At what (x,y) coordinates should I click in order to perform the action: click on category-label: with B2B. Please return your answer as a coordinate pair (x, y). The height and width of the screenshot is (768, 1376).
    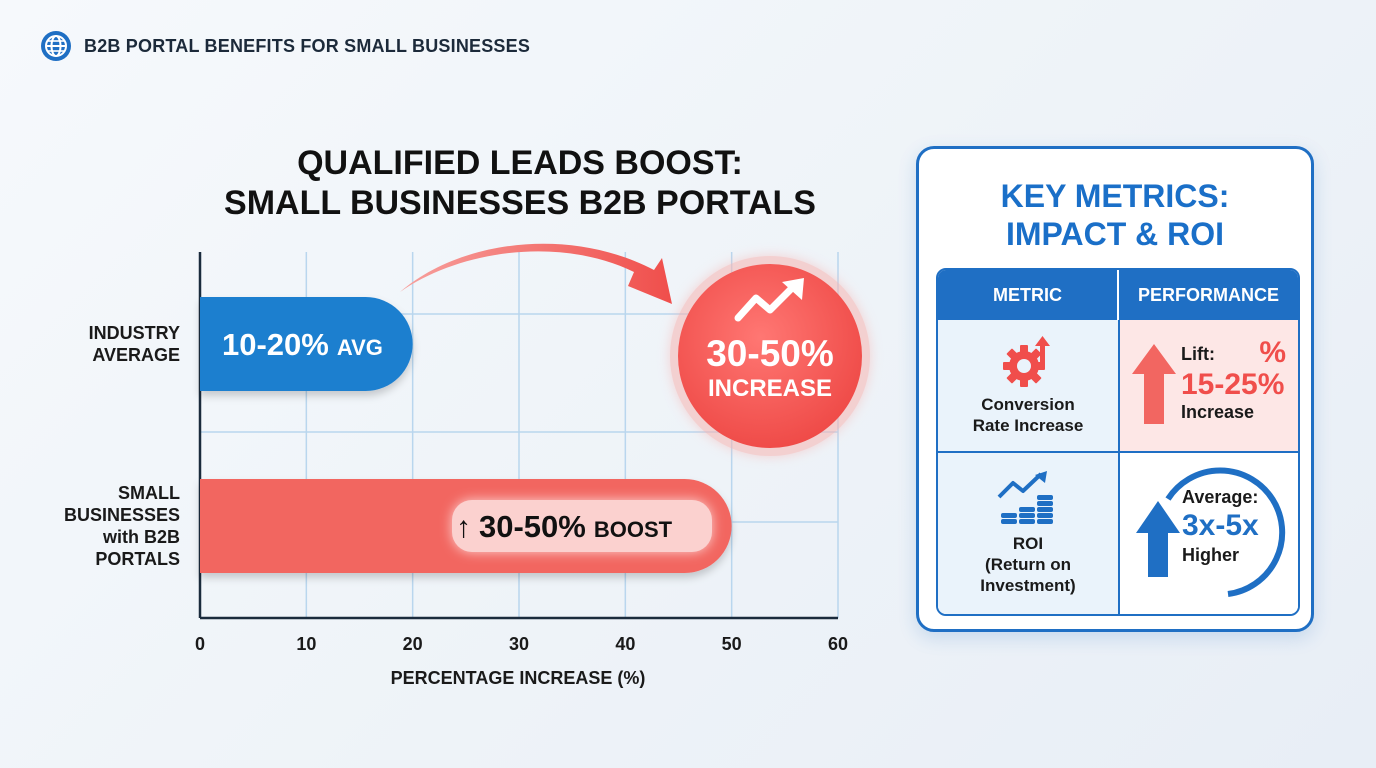
    Looking at the image, I should click on (141, 537).